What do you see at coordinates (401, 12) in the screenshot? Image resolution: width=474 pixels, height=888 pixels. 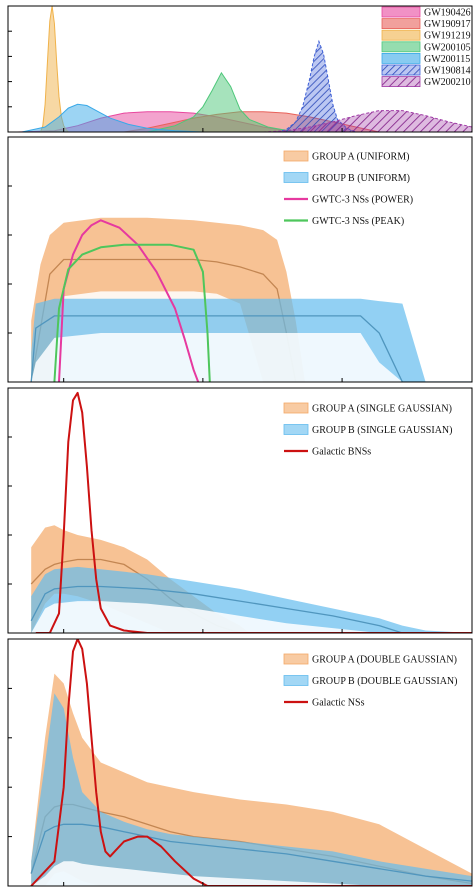 I see `legend-swatch-gw190426` at bounding box center [401, 12].